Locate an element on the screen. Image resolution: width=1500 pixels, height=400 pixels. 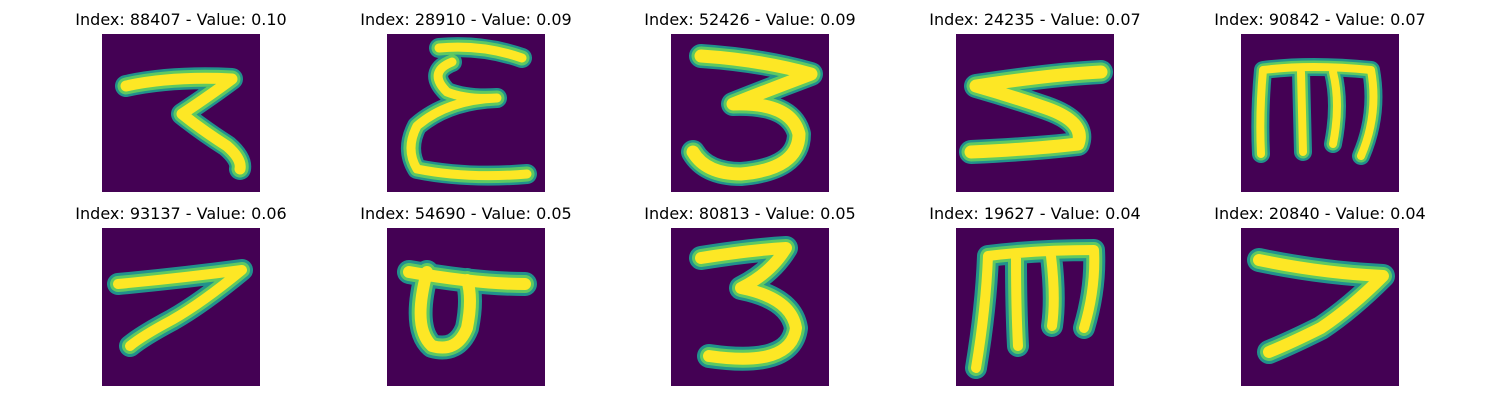
image-panel: Index: 88407 - Value: 0.10 is located at coordinates (181, 101).